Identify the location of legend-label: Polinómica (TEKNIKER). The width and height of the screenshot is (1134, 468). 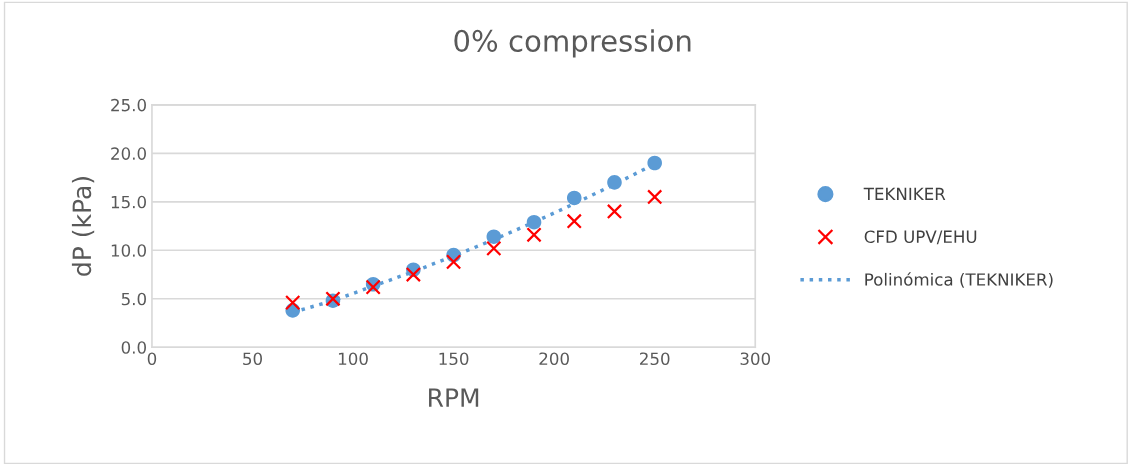
(959, 280).